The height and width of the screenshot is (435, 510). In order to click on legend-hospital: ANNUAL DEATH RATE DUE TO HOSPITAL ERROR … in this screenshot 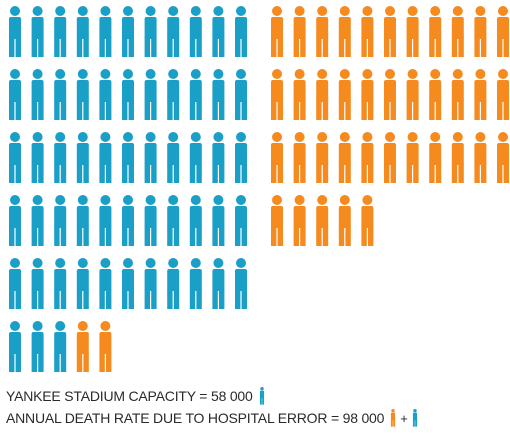, I will do `click(256, 418)`.